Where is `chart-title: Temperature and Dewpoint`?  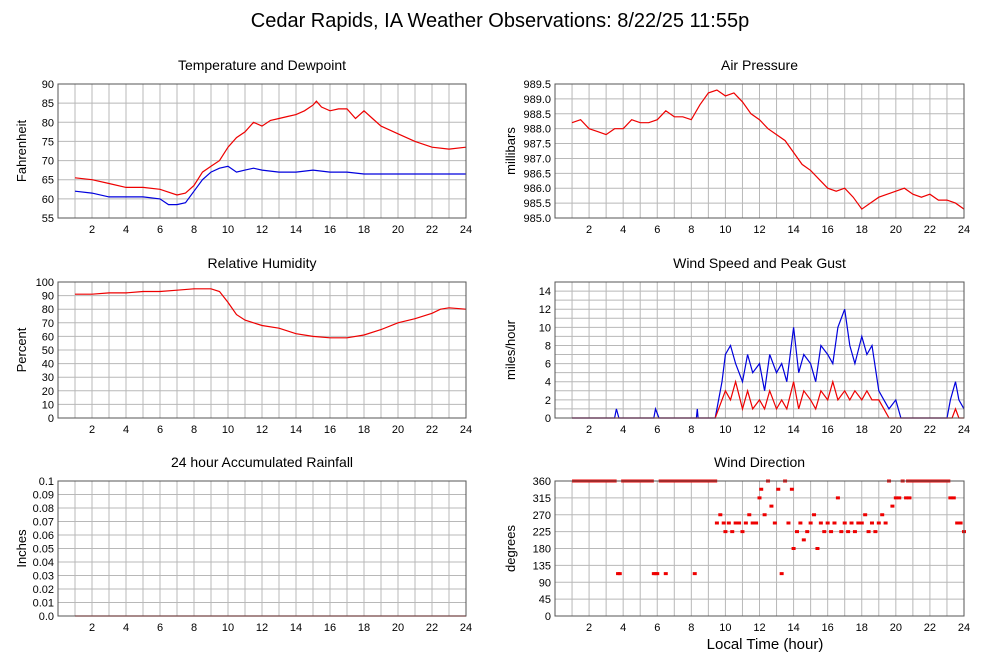
chart-title: Temperature and Dewpoint is located at coordinates (262, 65).